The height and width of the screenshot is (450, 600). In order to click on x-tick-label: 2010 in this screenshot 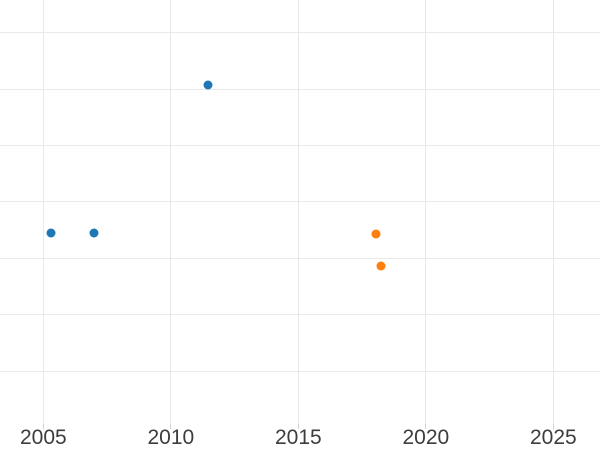, I will do `click(171, 437)`.